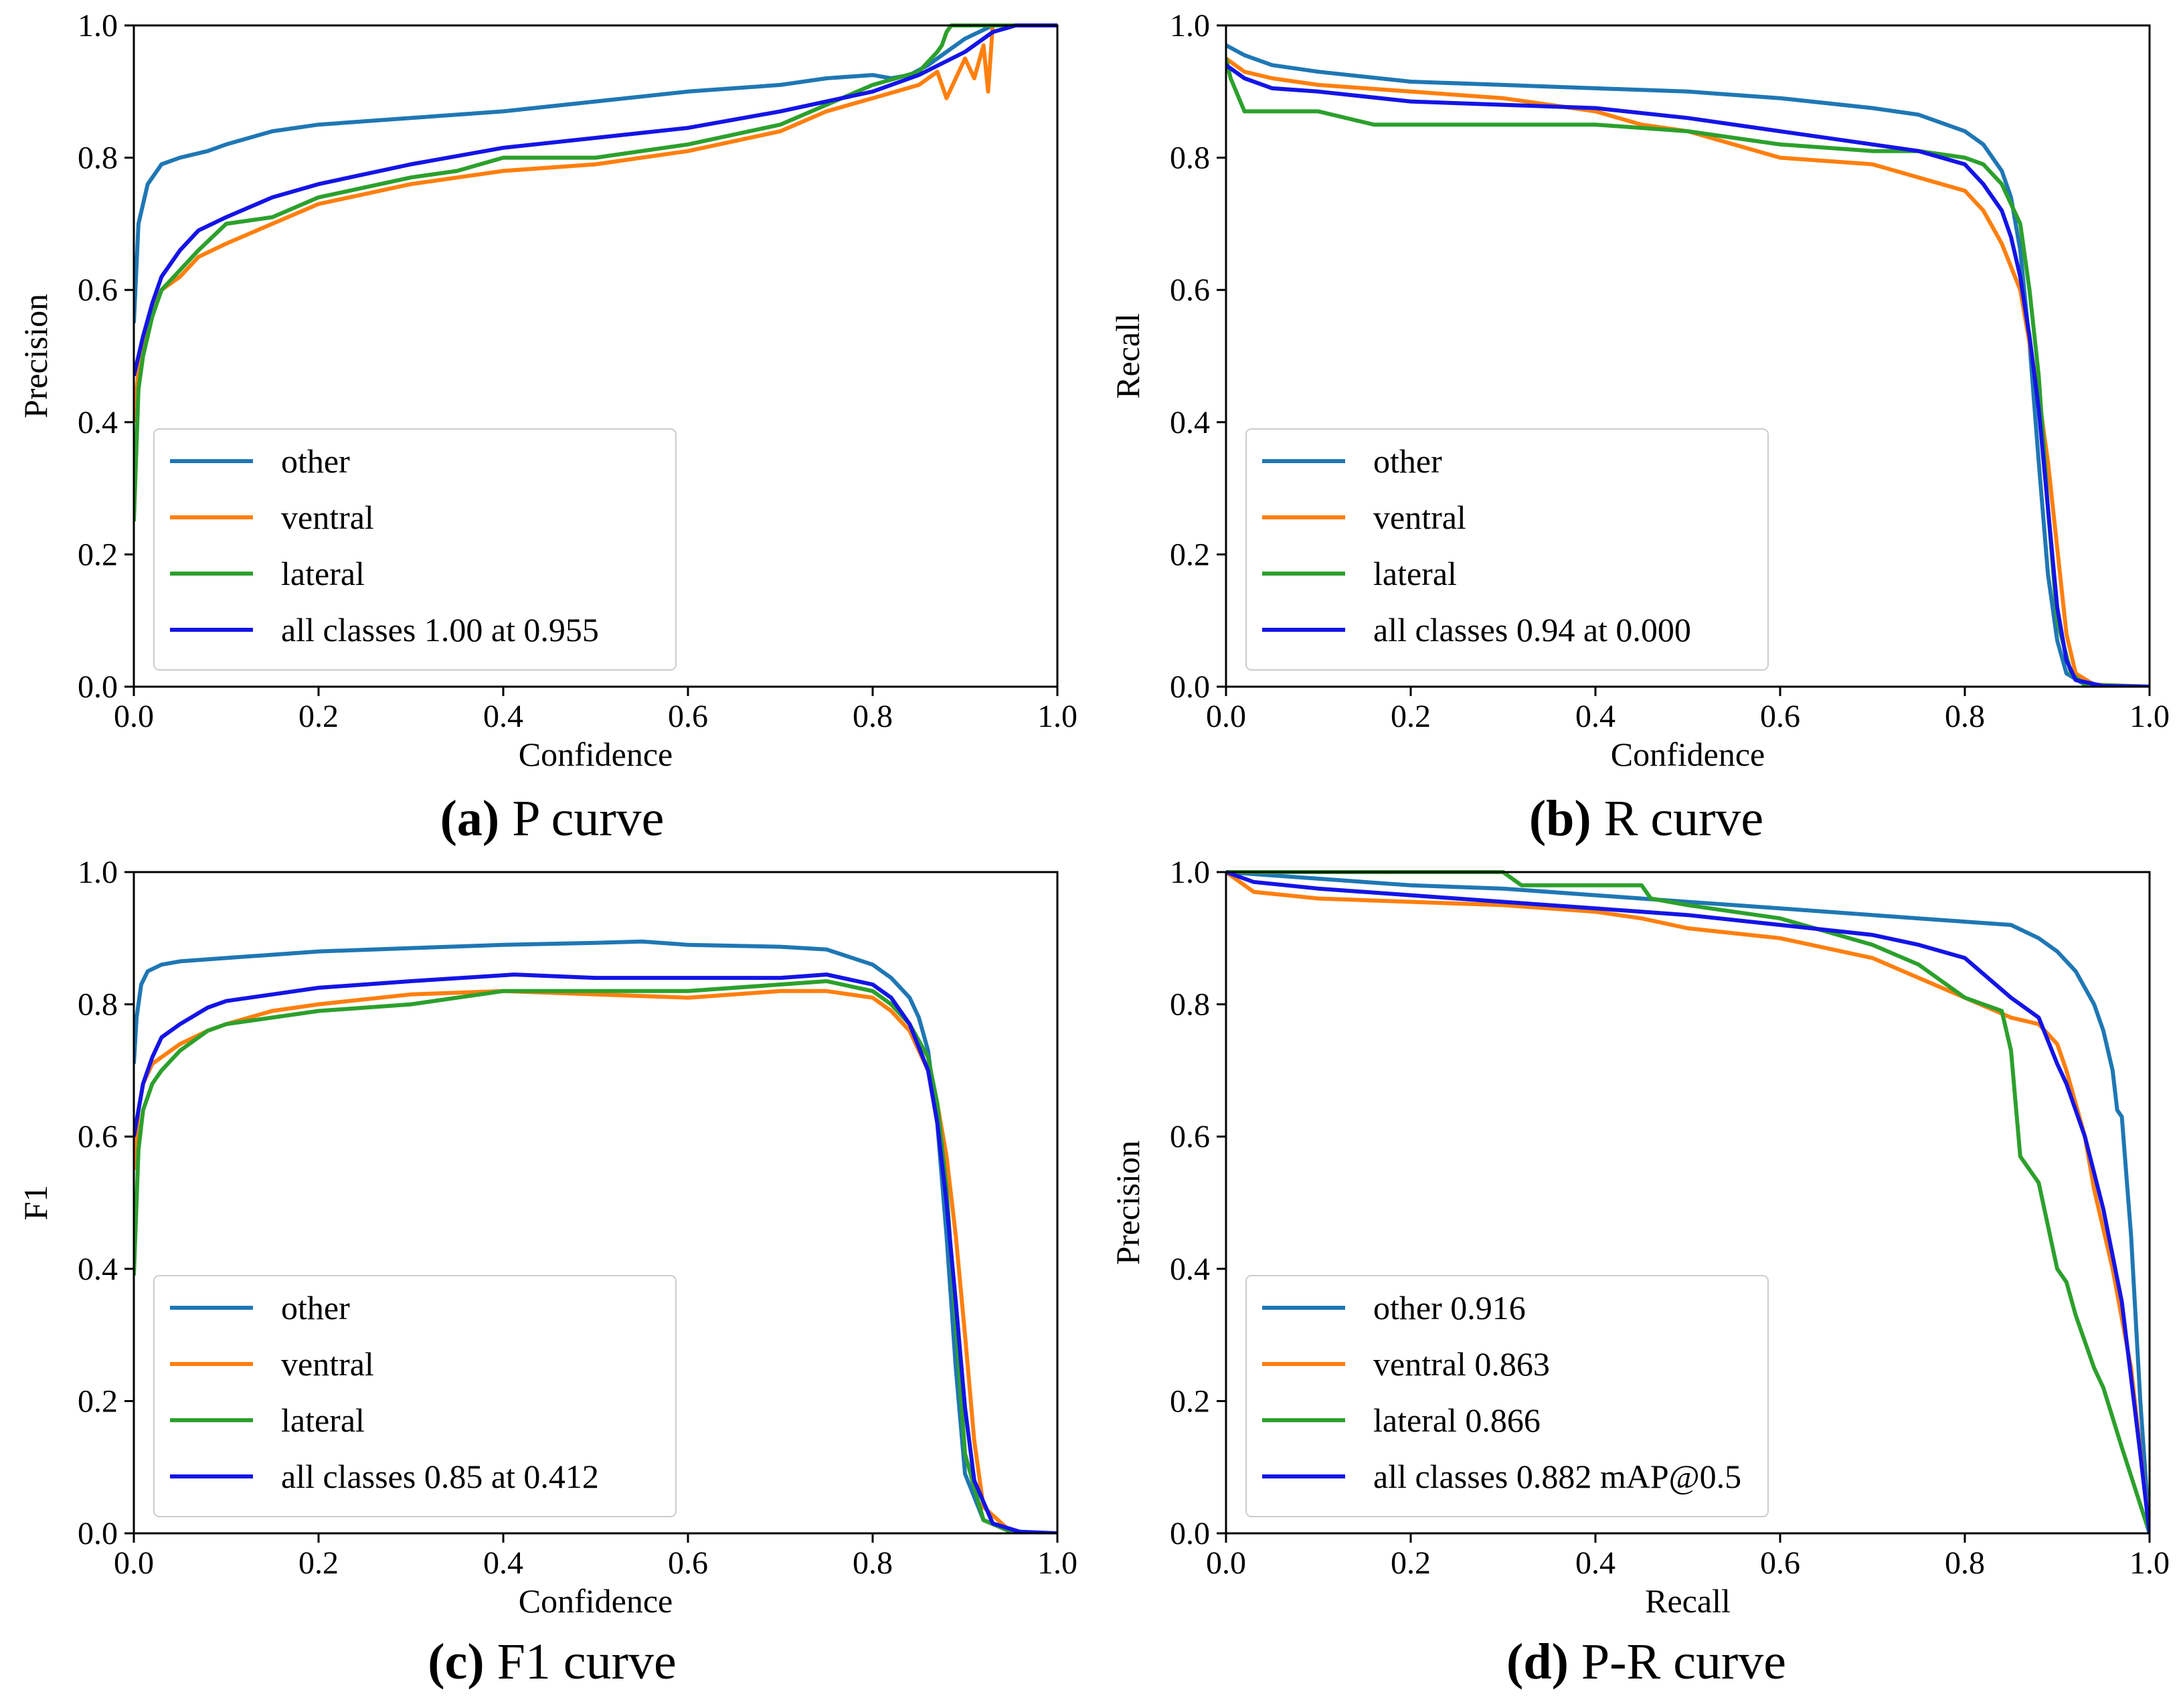 The height and width of the screenshot is (1708, 2181). Describe the element at coordinates (323, 1420) in the screenshot. I see `f1-curve-legend-label: lateral` at that location.